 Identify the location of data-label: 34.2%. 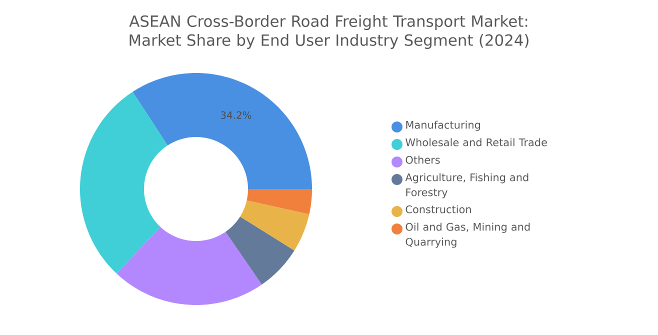
(236, 115).